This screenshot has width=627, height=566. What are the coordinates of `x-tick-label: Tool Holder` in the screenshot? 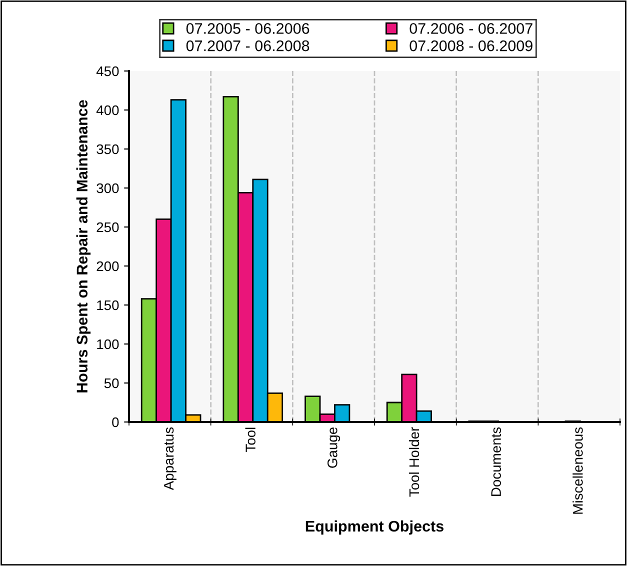 It's located at (414, 462).